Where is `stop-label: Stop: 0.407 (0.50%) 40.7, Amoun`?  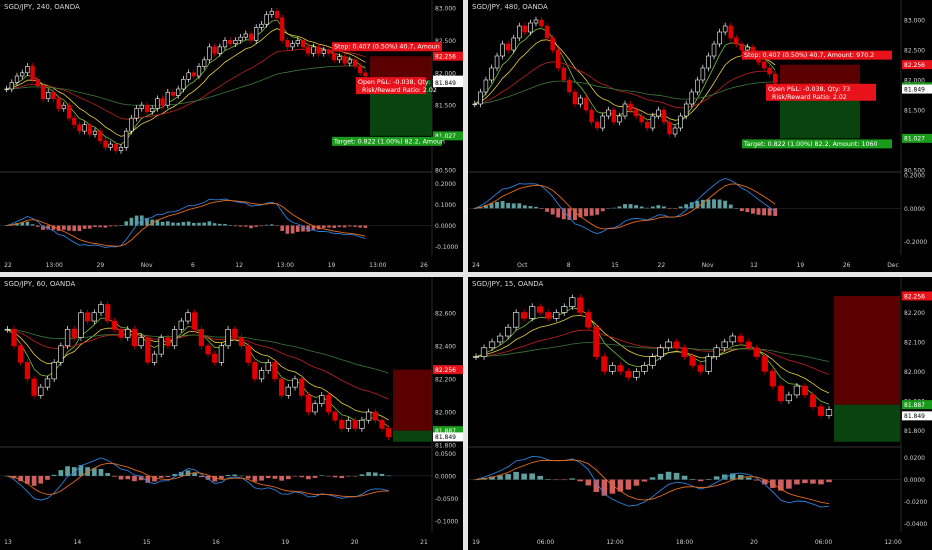
stop-label: Stop: 0.407 (0.50%) 40.7, Amoun is located at coordinates (387, 47).